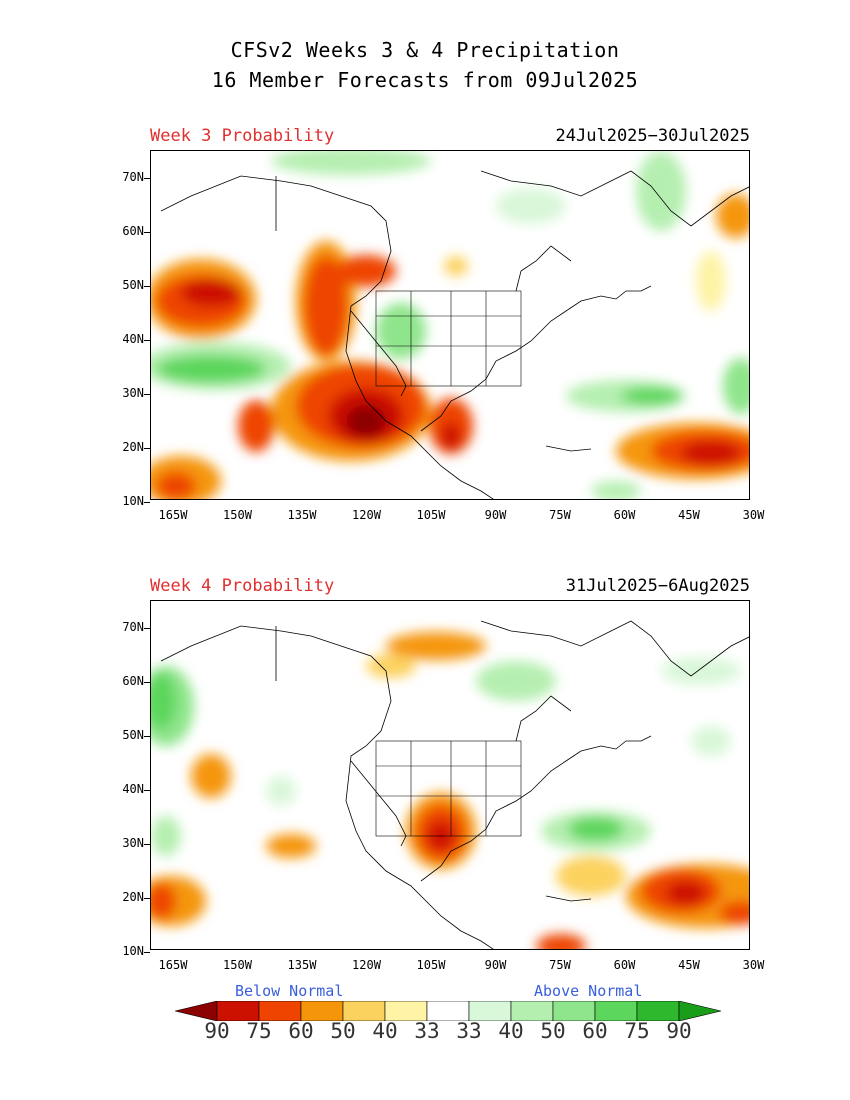  What do you see at coordinates (133, 501) in the screenshot?
I see `week3-lat-label: 10N` at bounding box center [133, 501].